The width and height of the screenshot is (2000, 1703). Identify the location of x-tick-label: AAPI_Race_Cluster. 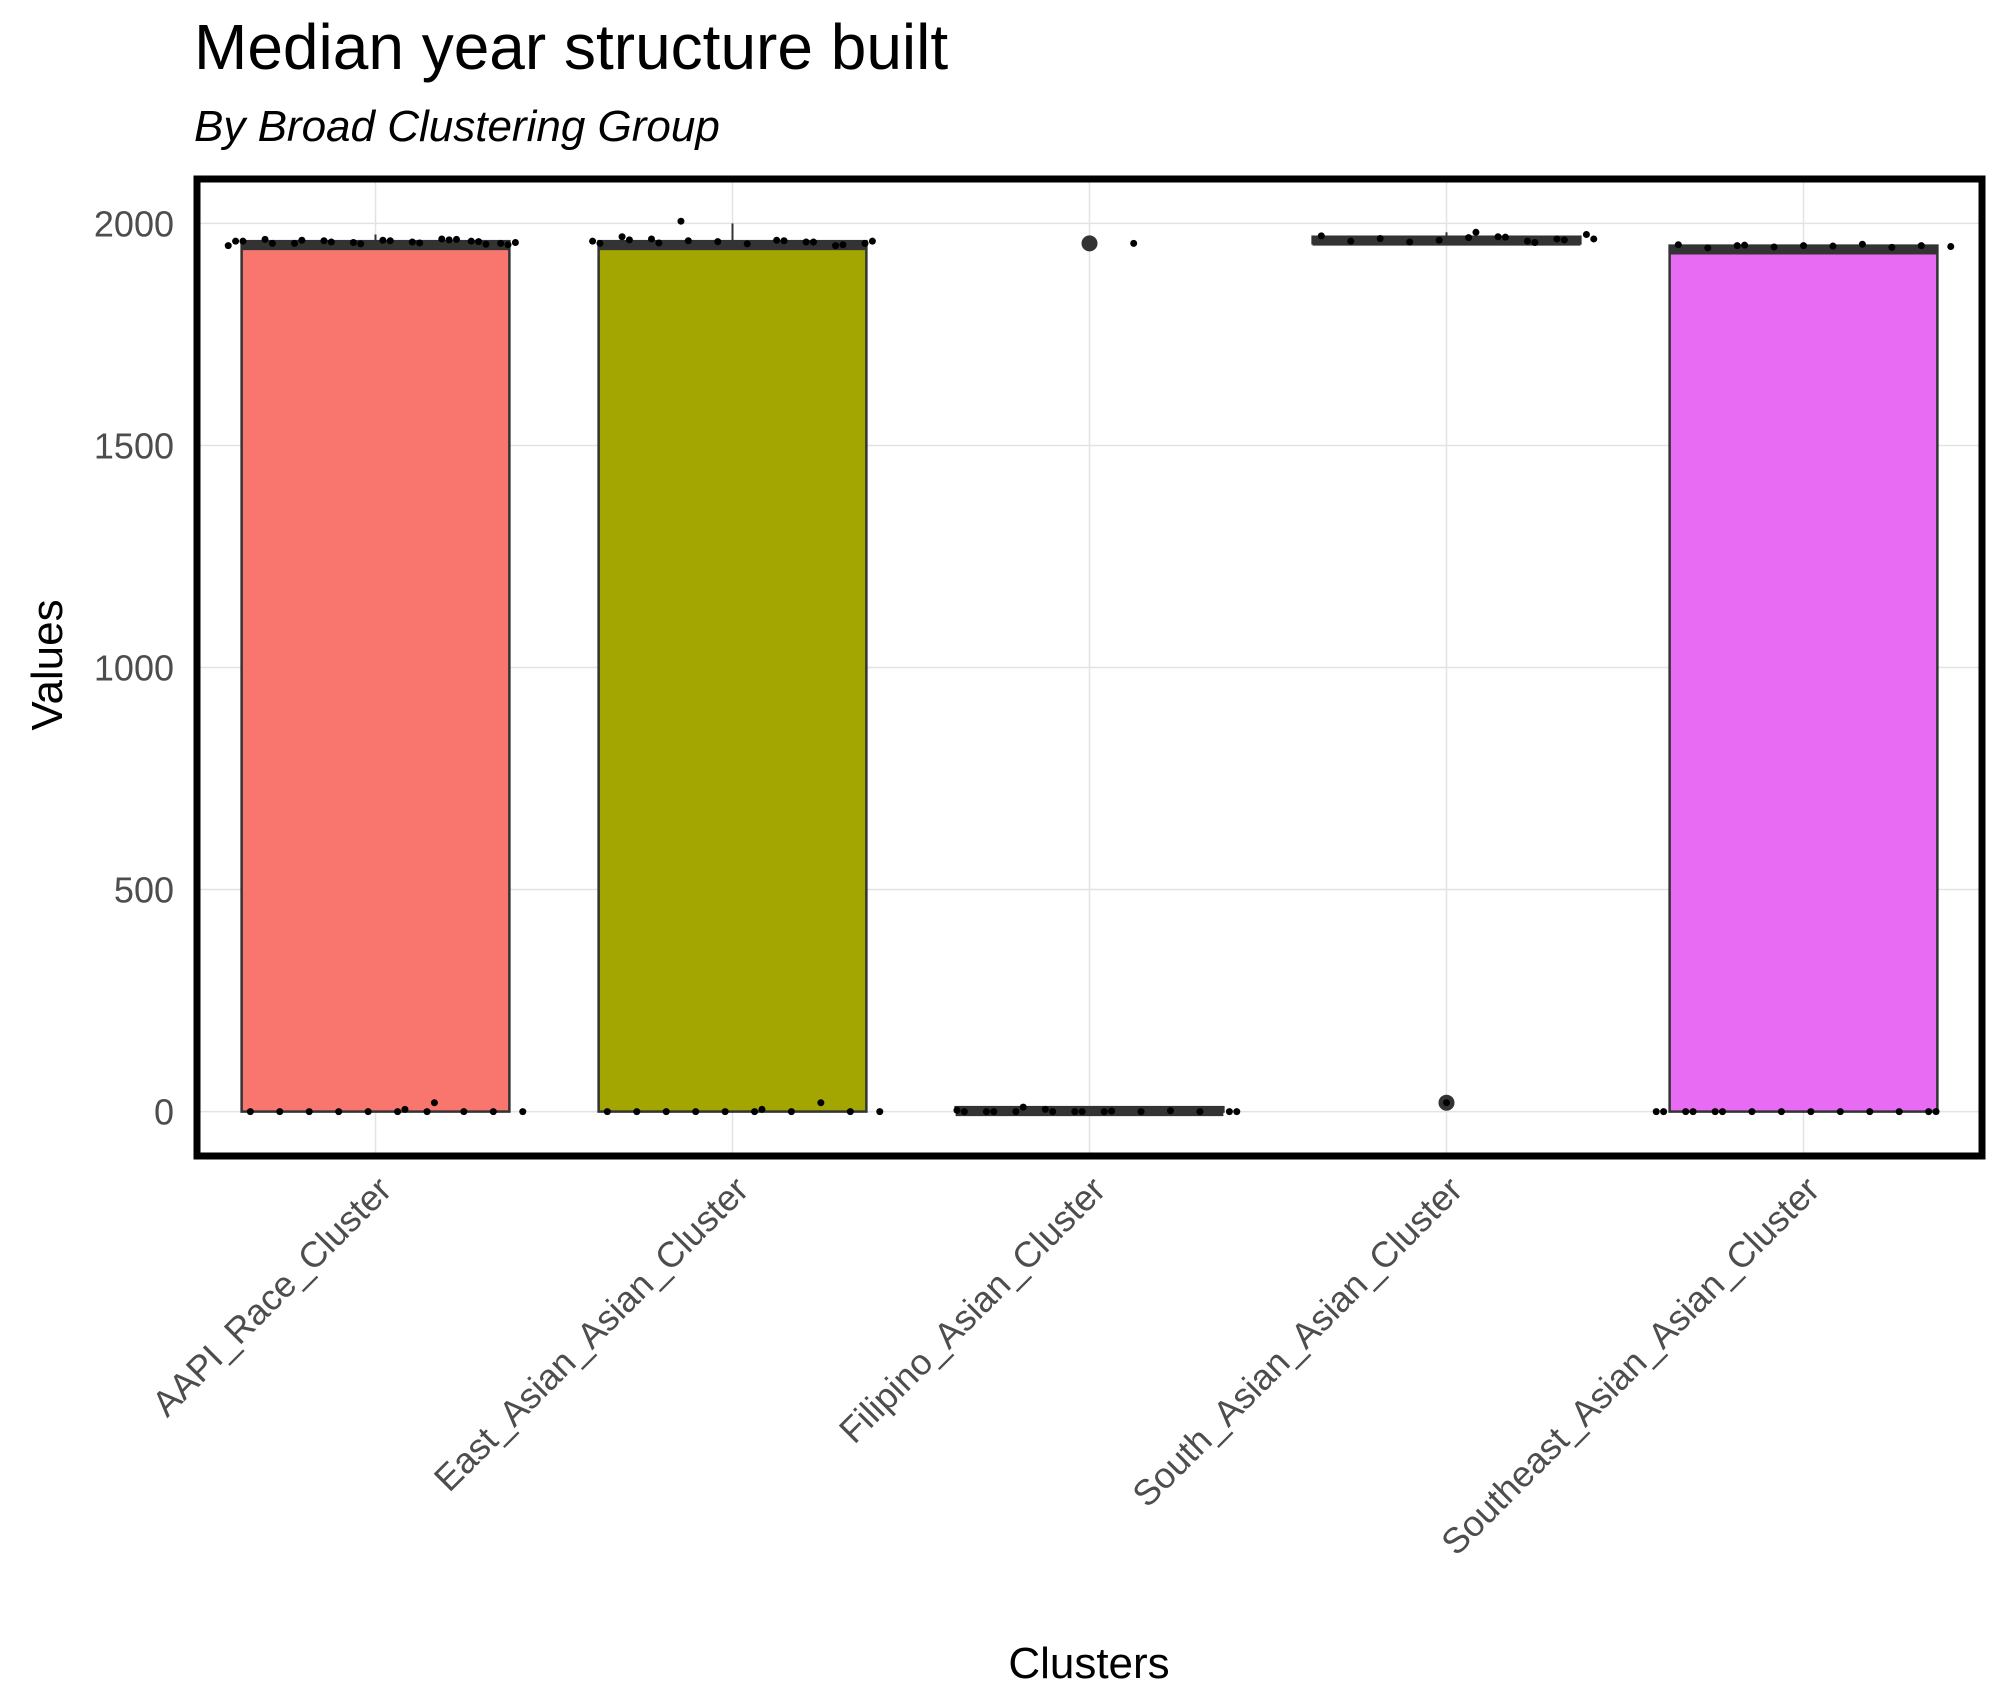
(271, 1296).